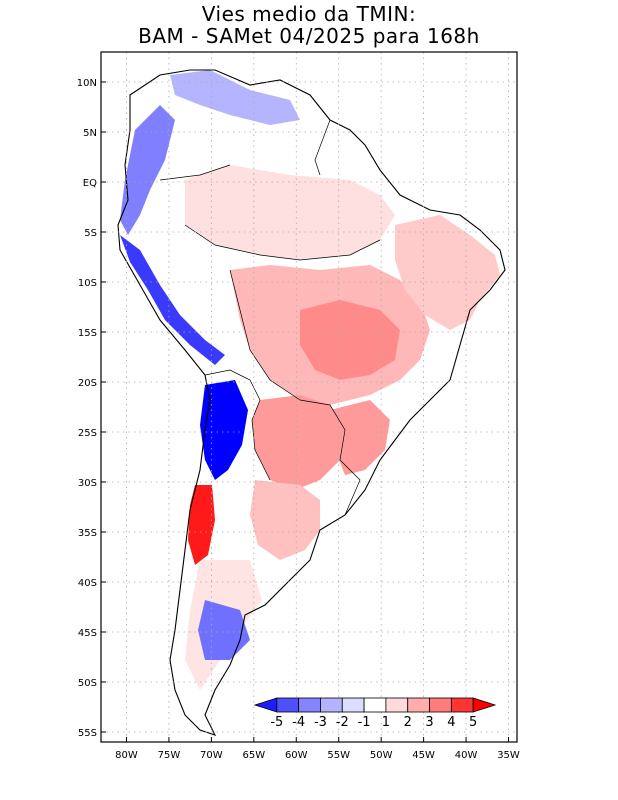  Describe the element at coordinates (91, 408) in the screenshot. I see `latitude-axis: 10N 5N EQ 5S 10S 15S 20S 25S 30S 35S 40S 45S 50S 55S` at that location.